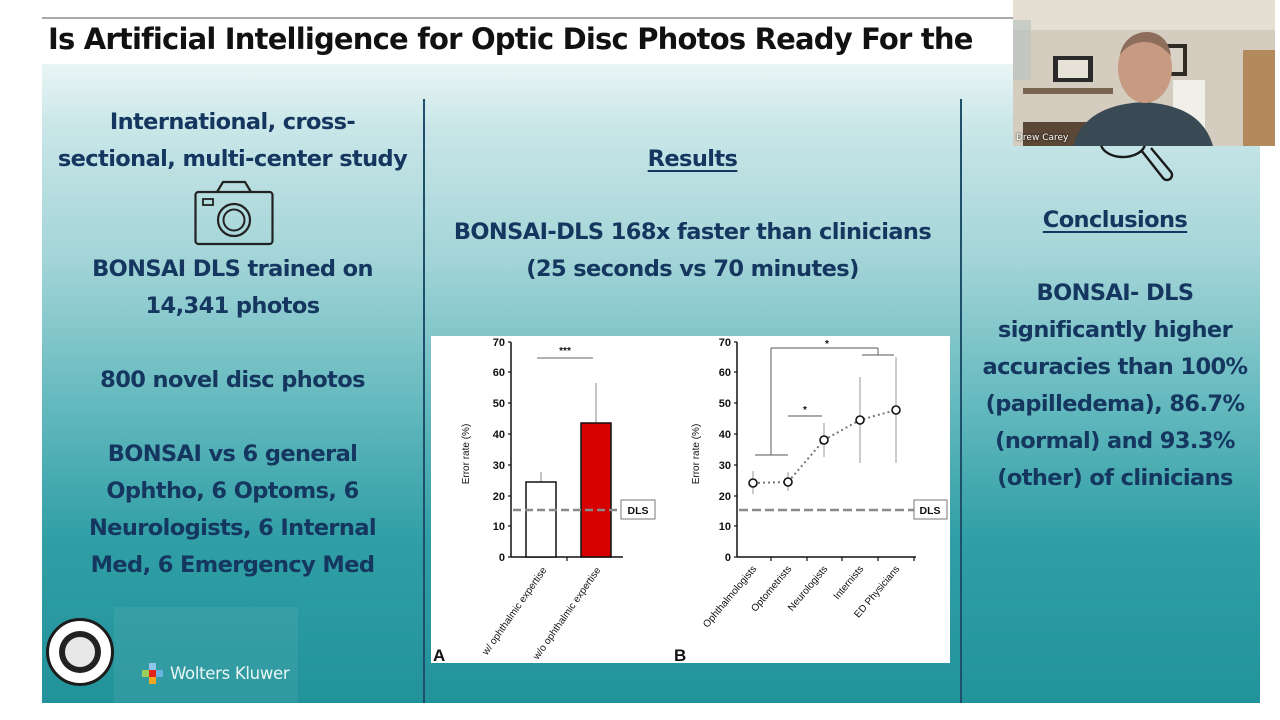 Image resolution: width=1280 pixels, height=720 pixels. I want to click on chart-b-ylabel: Error rate (%), so click(696, 454).